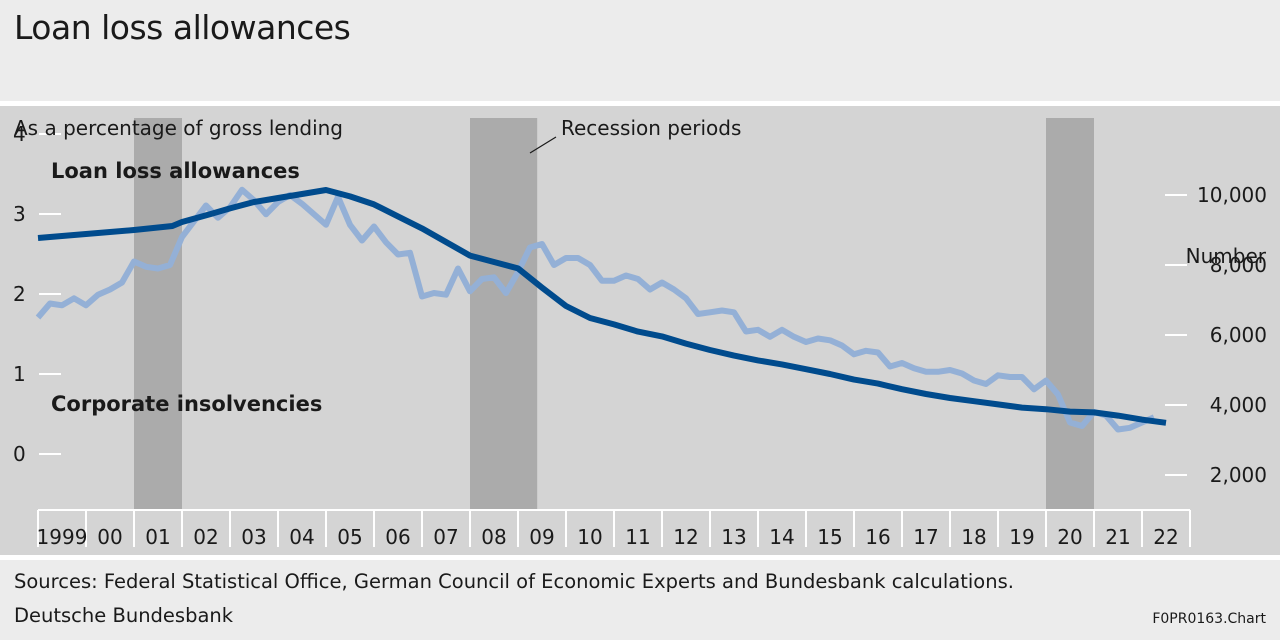 This screenshot has height=640, width=1280. Describe the element at coordinates (685, 537) in the screenshot. I see `x-tick-label: 12` at that location.